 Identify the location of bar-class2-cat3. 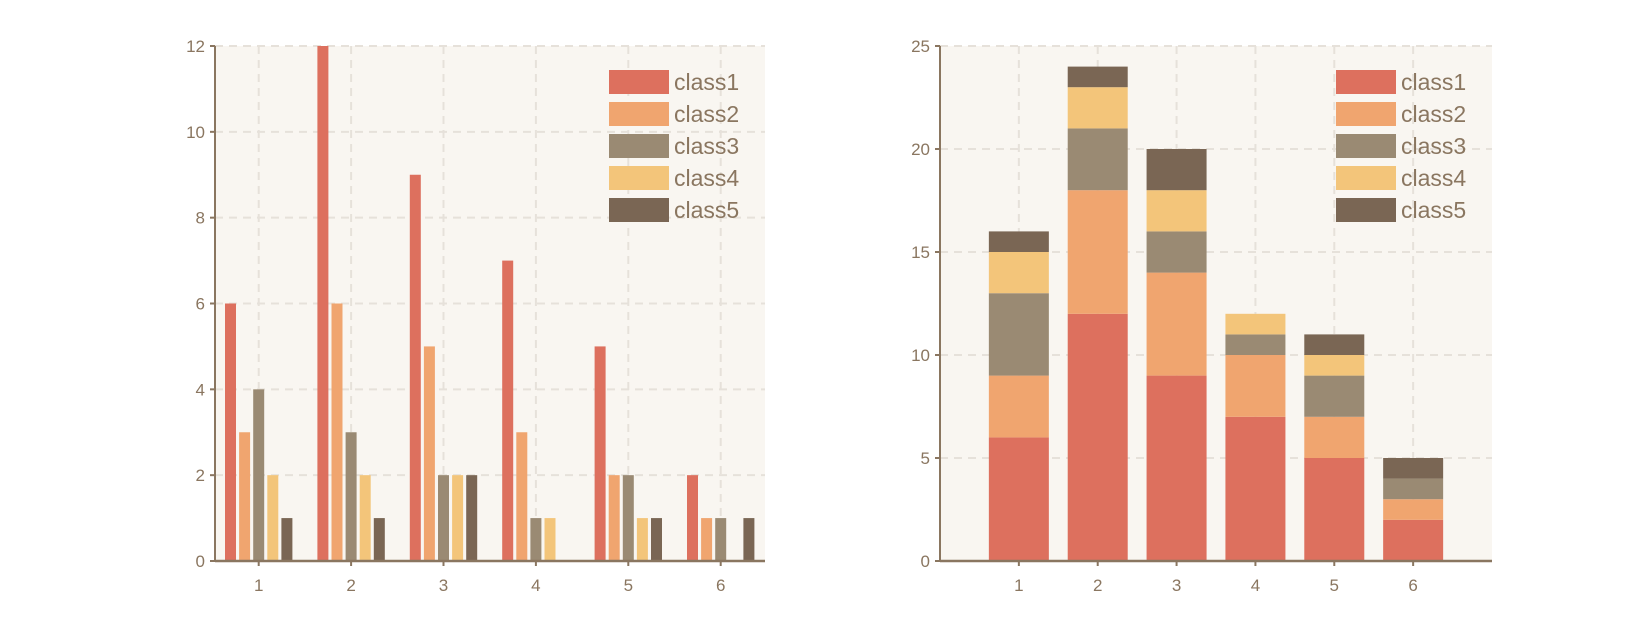
(429, 453).